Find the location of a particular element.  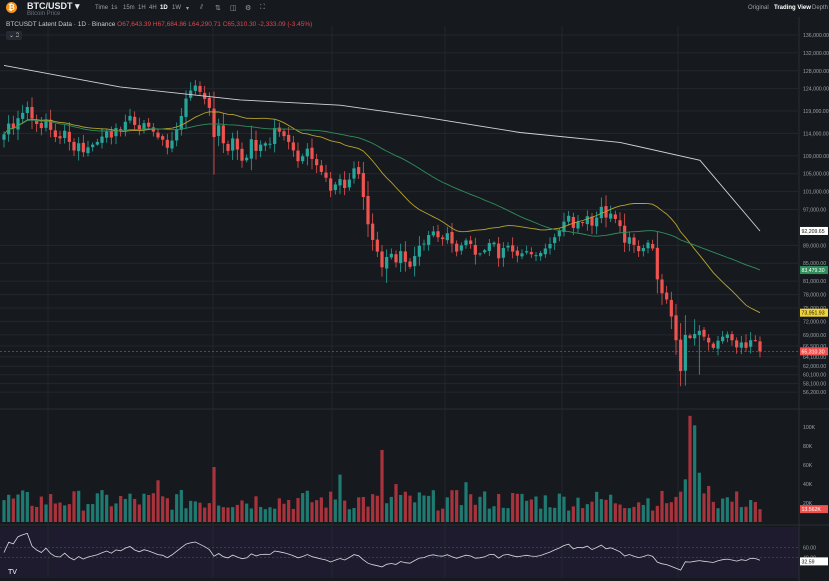

settings-icon: ⚙ is located at coordinates (248, 8).